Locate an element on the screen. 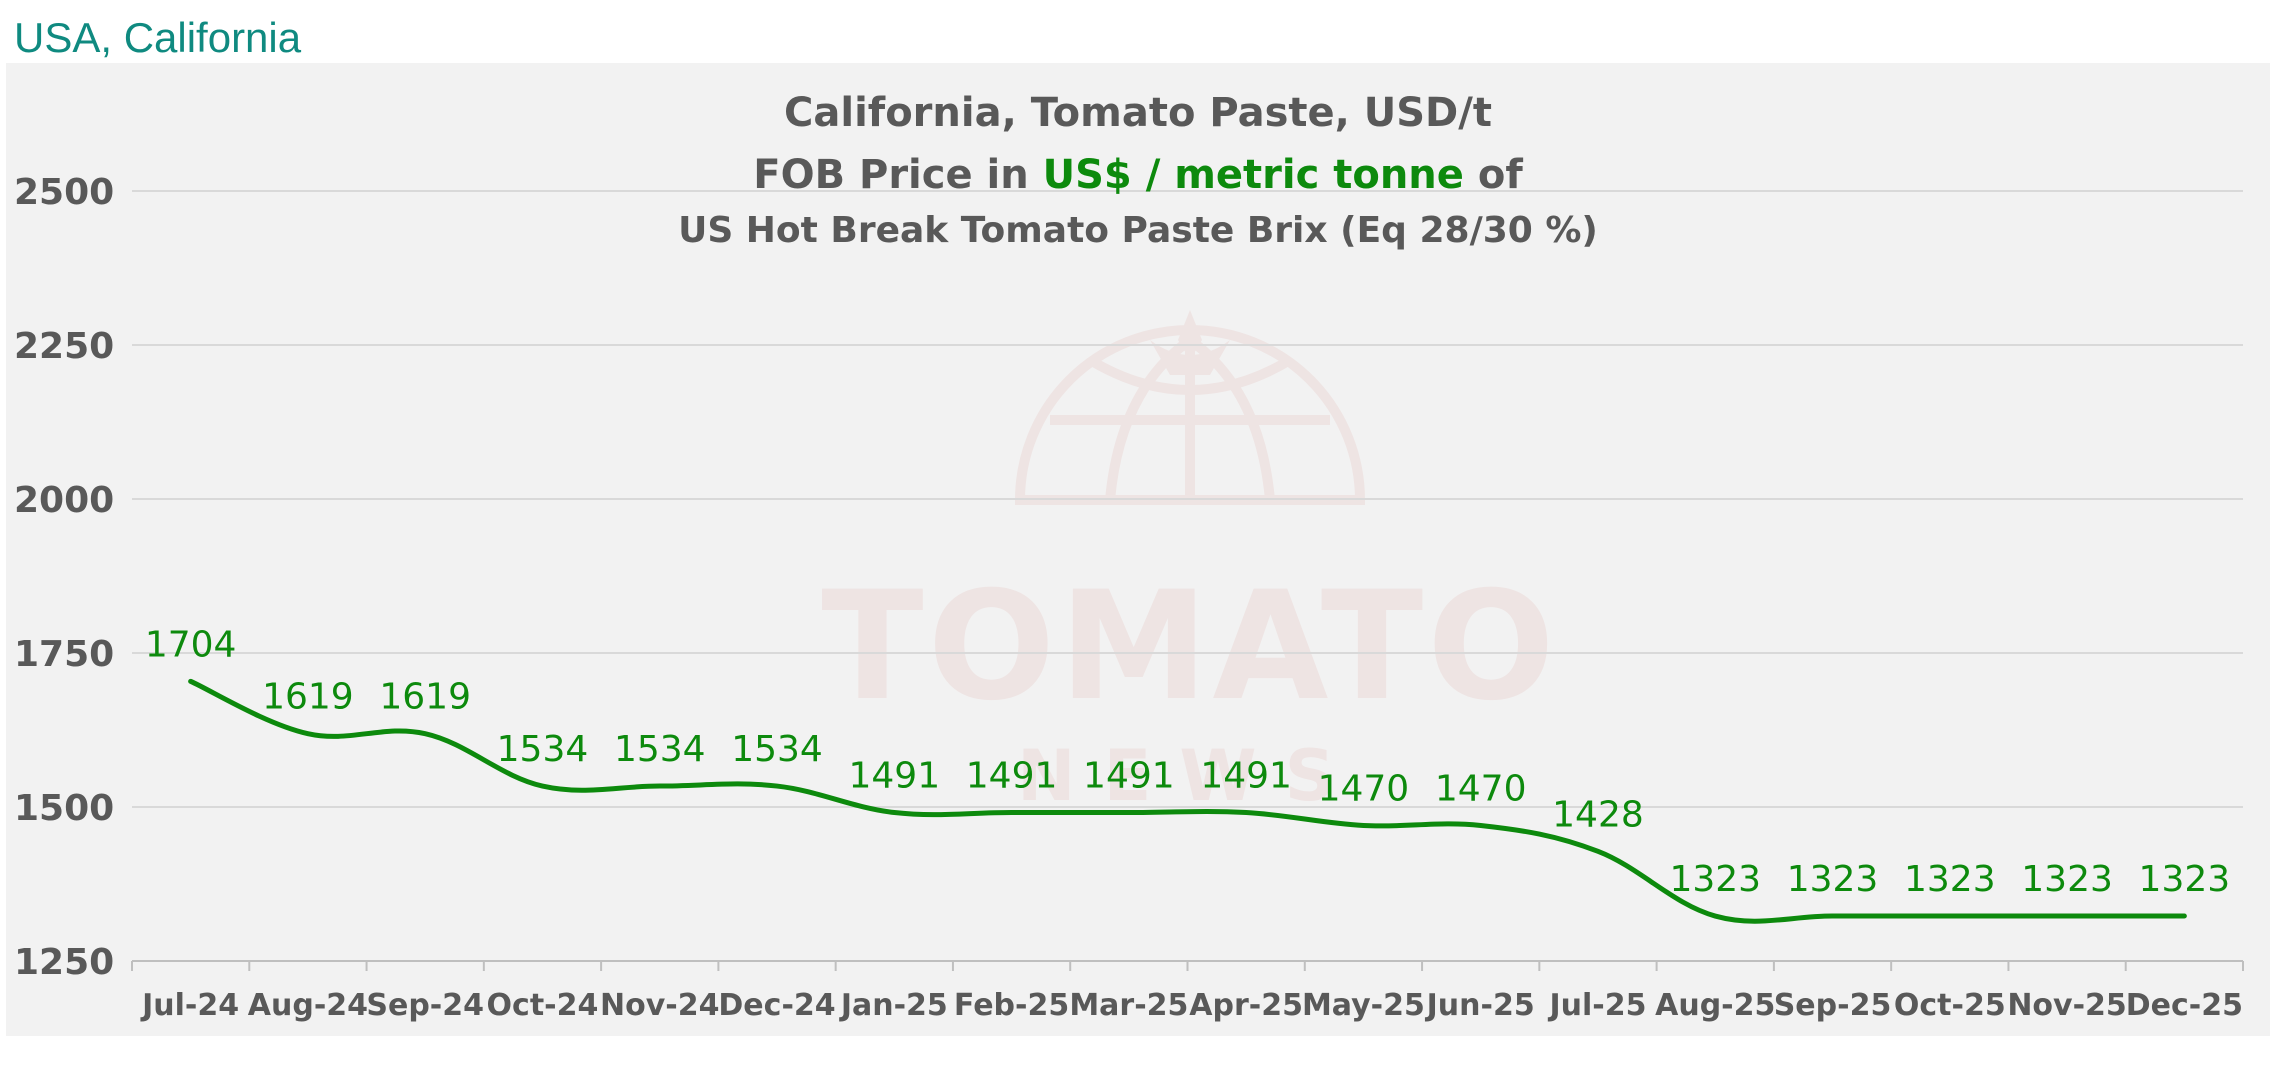  subtitle-prefix: FOB Price in is located at coordinates (898, 175).